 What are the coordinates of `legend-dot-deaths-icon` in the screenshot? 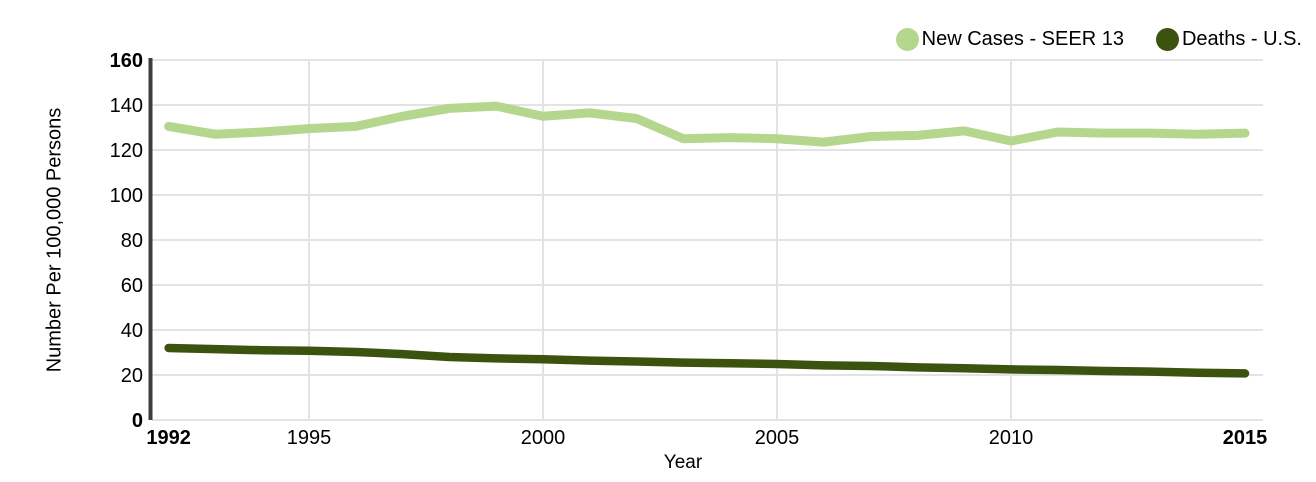 It's located at (1167, 39).